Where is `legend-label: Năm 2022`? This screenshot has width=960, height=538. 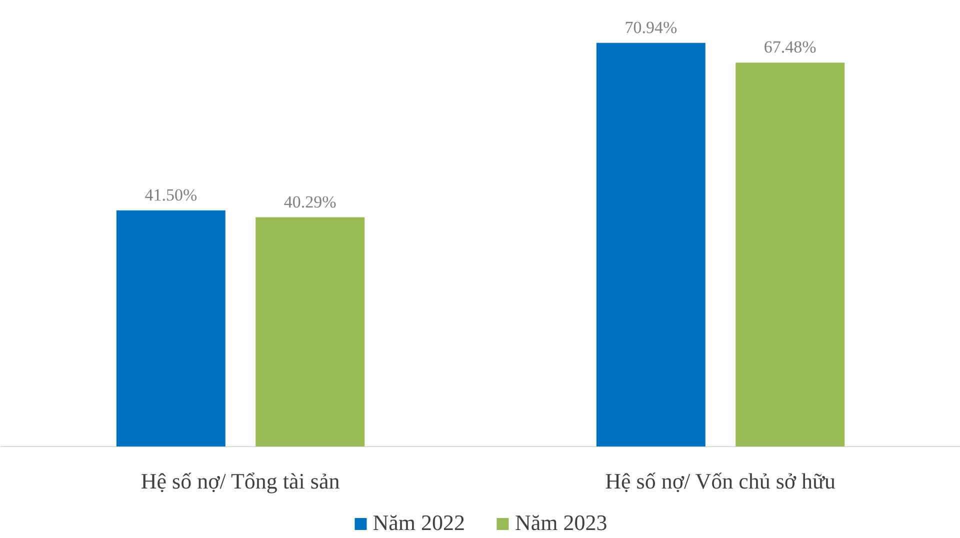
legend-label: Năm 2022 is located at coordinates (418, 523).